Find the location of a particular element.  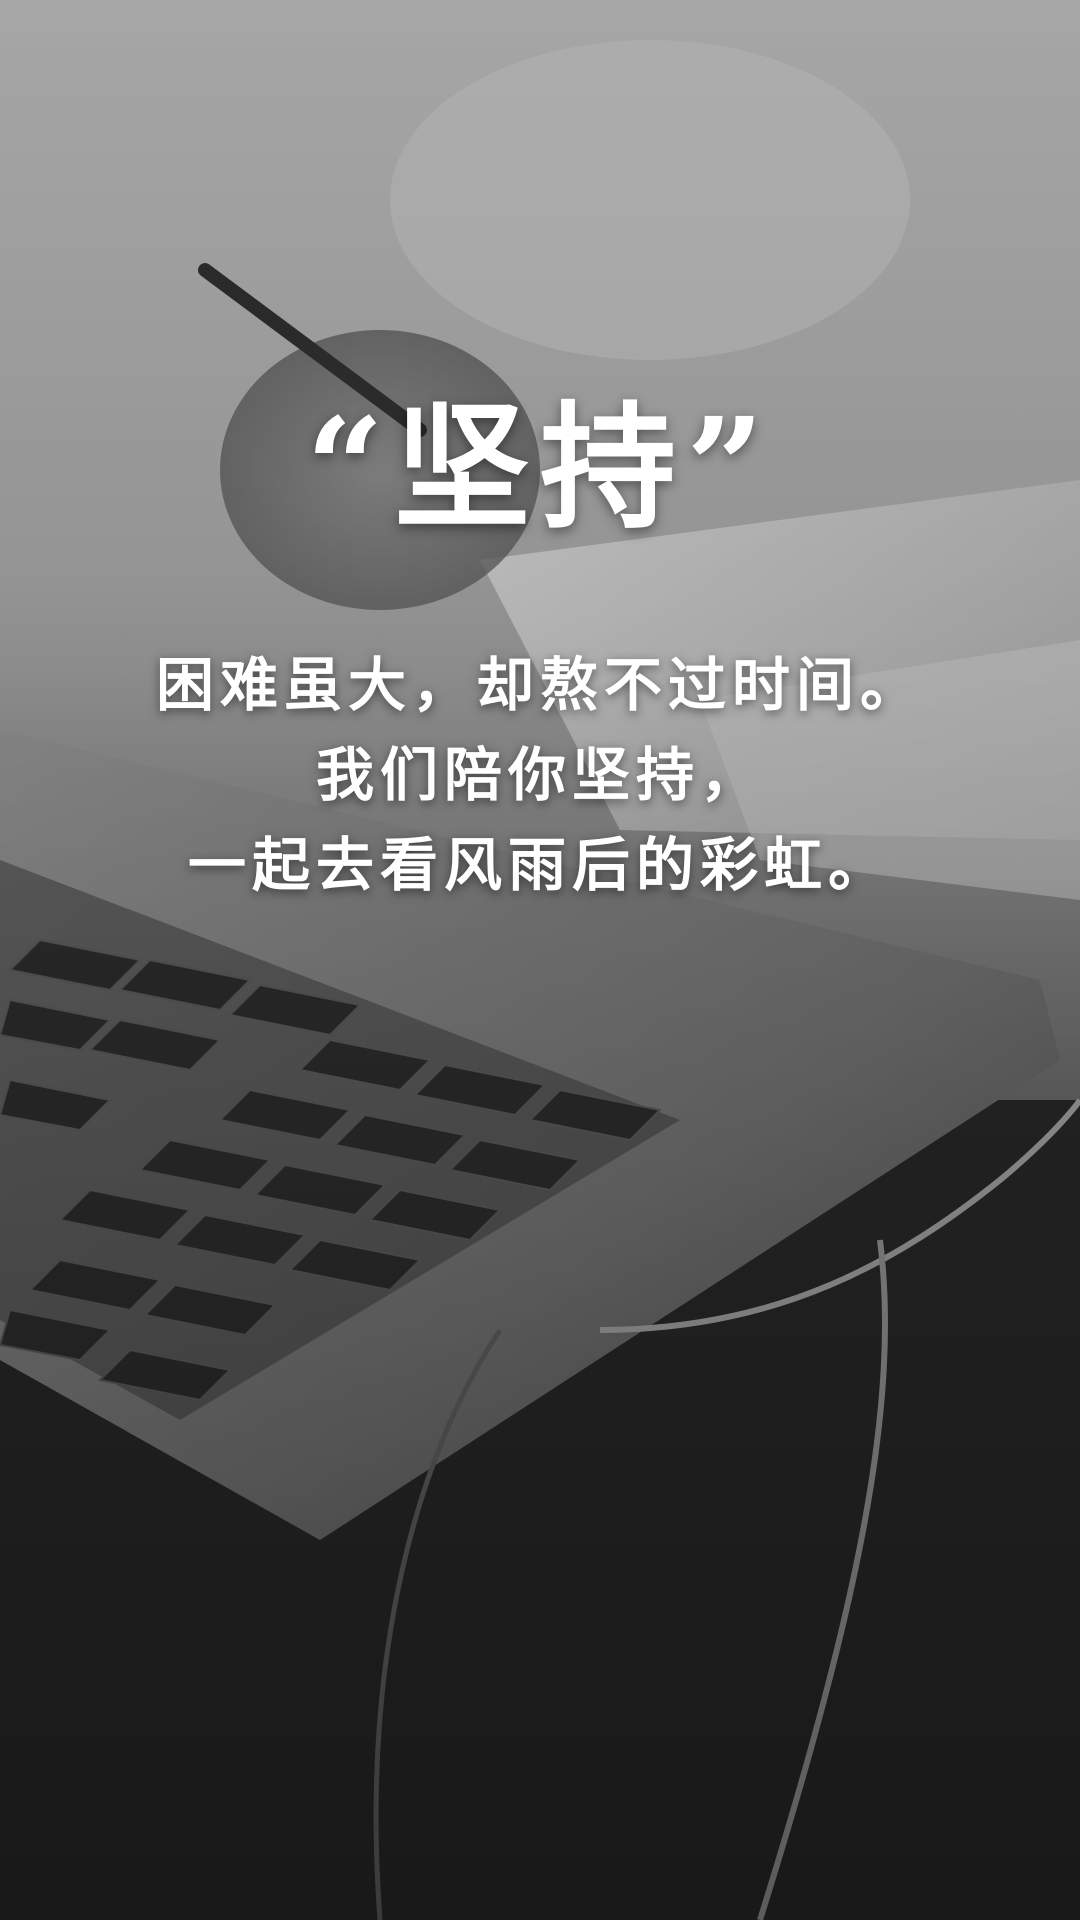

quote-body: 困难虽大，却熬不过时间。 我们陪你坚持， 一起去看风雨后的彩虹。 is located at coordinates (540, 775).